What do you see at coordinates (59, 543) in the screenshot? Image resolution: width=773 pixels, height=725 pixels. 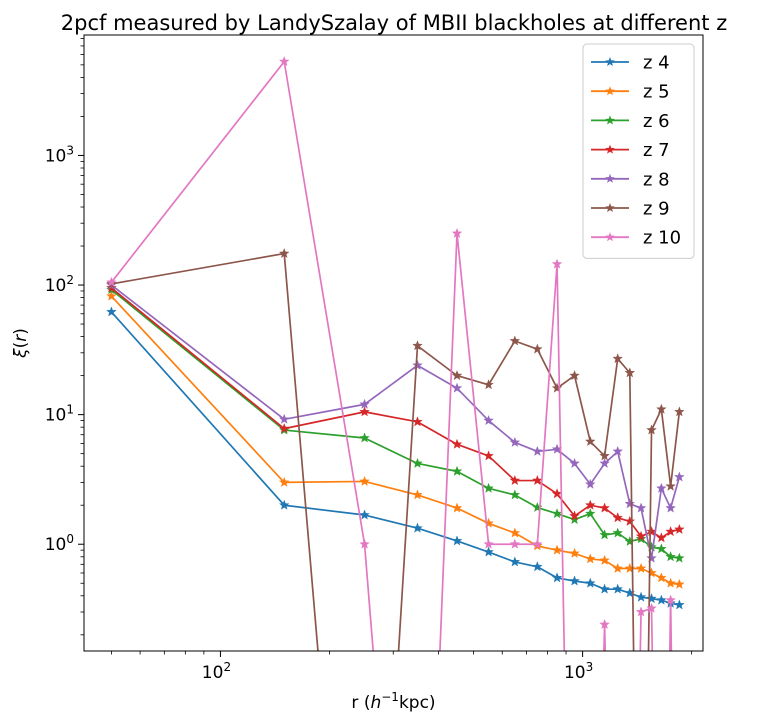 I see `y-tick-label: 10⁰` at bounding box center [59, 543].